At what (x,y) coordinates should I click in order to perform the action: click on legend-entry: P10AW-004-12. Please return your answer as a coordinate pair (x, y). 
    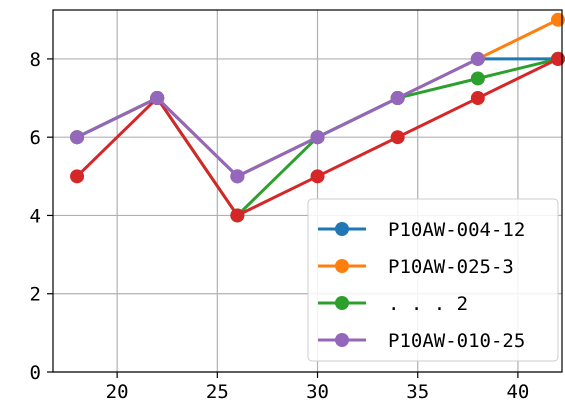
    Looking at the image, I should click on (421, 230).